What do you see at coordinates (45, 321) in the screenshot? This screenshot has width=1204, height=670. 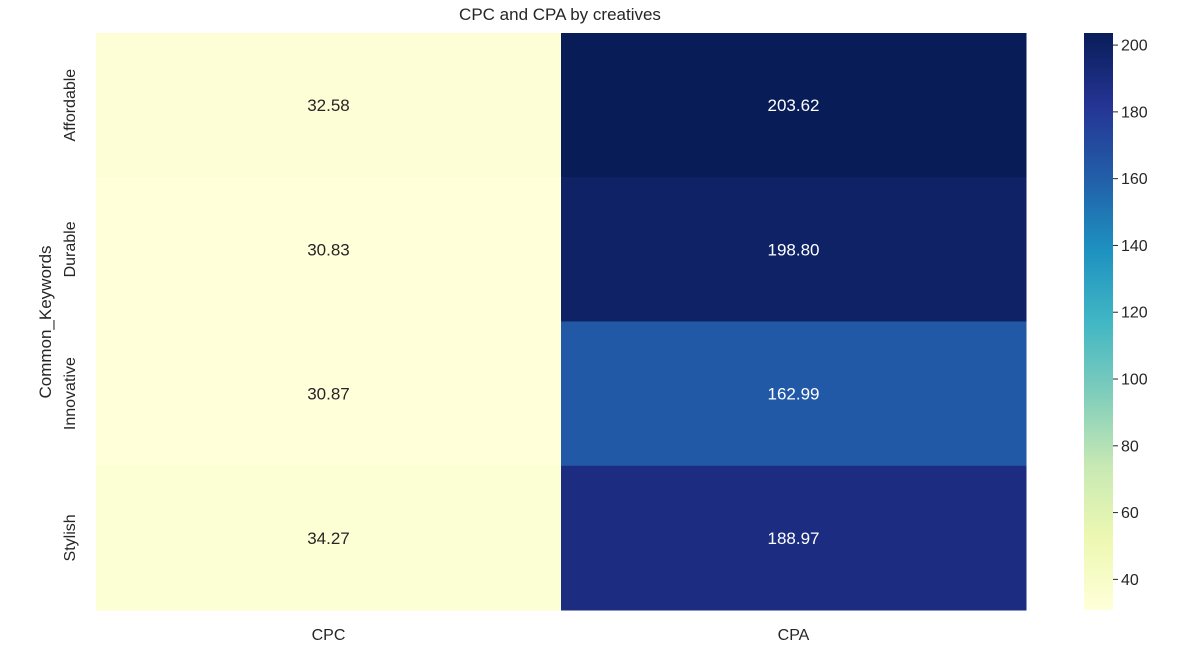 I see `y-axis-label: Common_Keywords` at bounding box center [45, 321].